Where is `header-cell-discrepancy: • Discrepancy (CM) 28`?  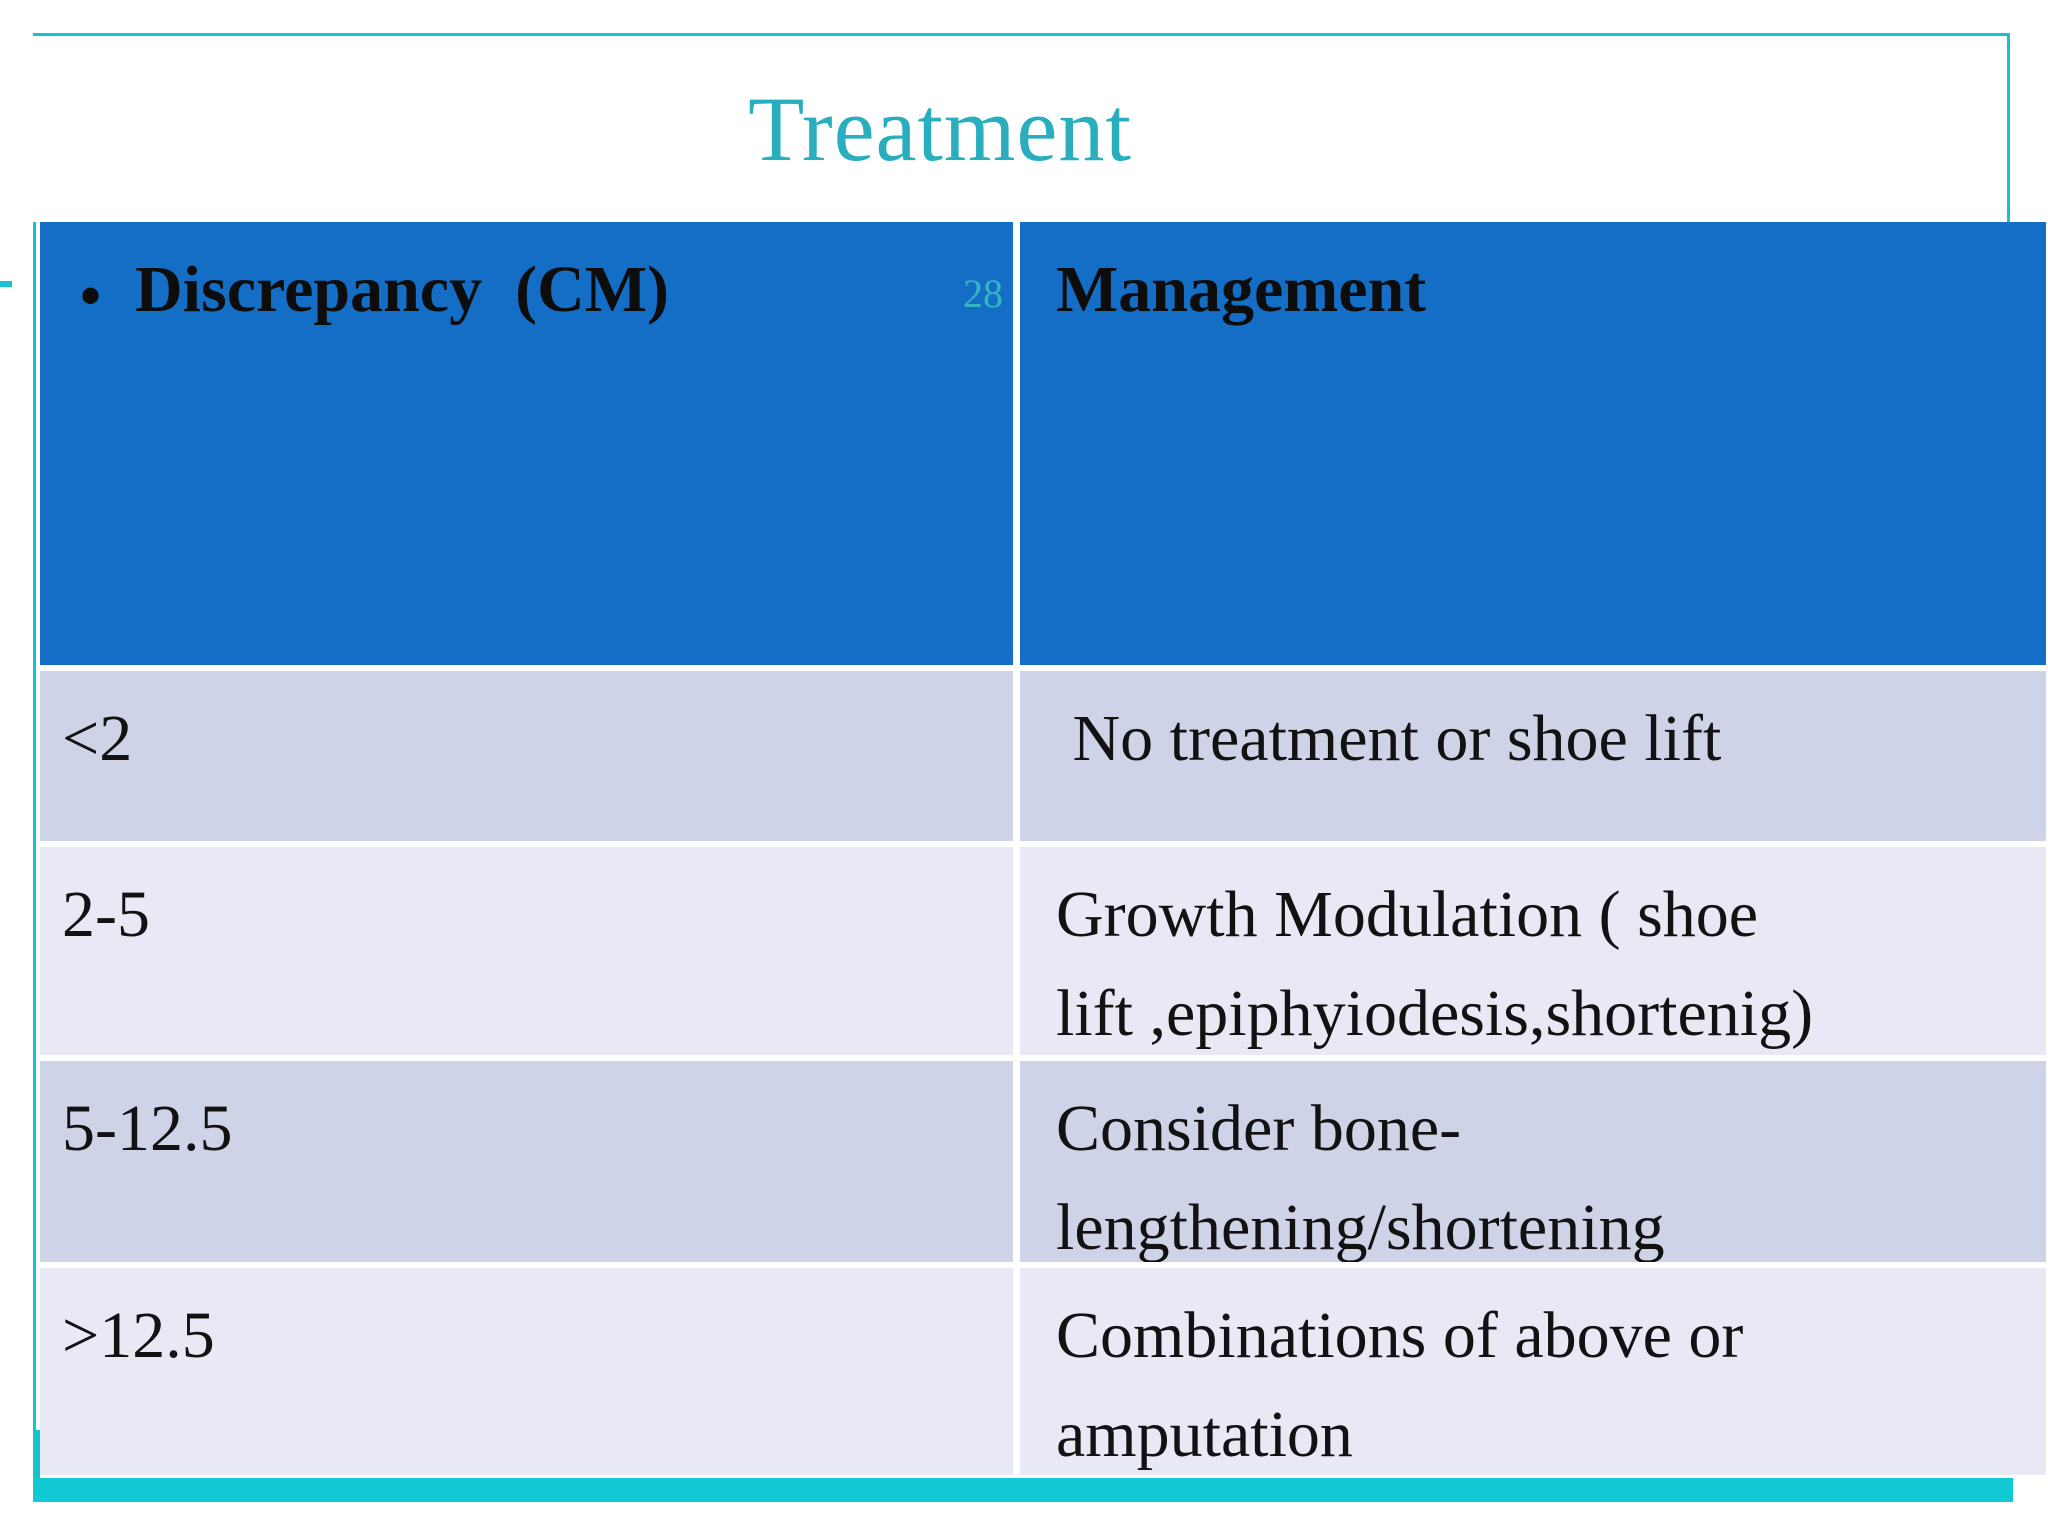 header-cell-discrepancy: • Discrepancy (CM) 28 is located at coordinates (526, 443).